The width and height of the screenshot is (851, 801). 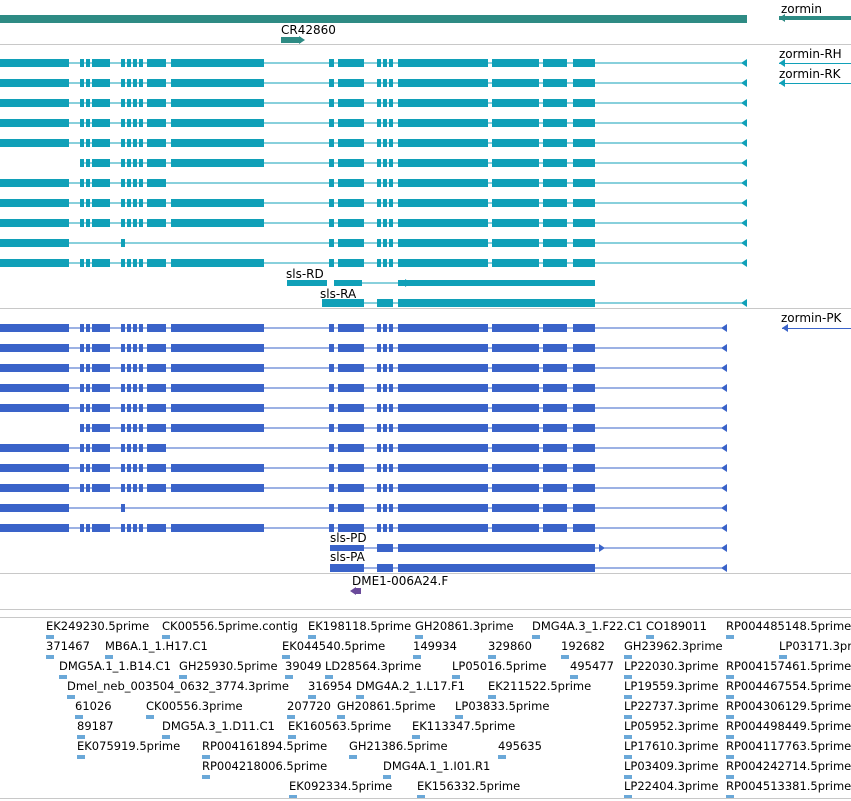 What do you see at coordinates (338, 294) in the screenshot?
I see `transcript-label-sls-ra: sls-RA` at bounding box center [338, 294].